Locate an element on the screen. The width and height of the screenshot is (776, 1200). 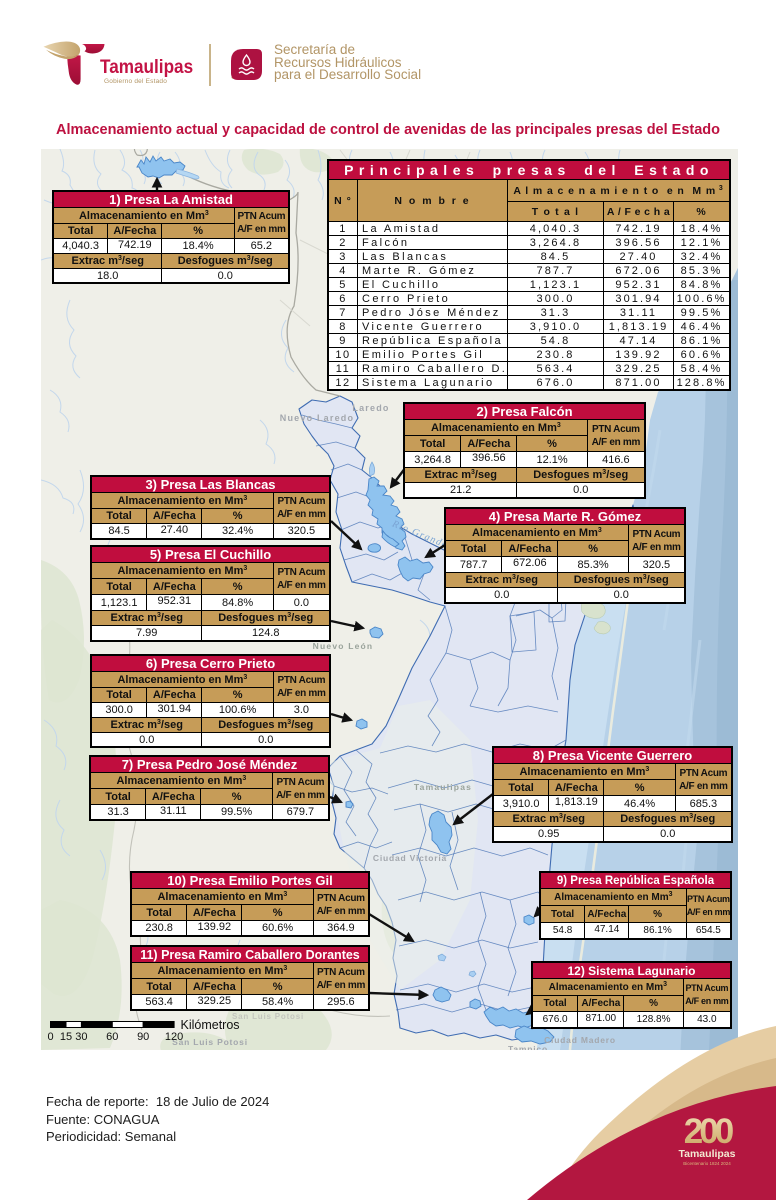
svg-text: Nuevo León is located at coordinates (343, 646).